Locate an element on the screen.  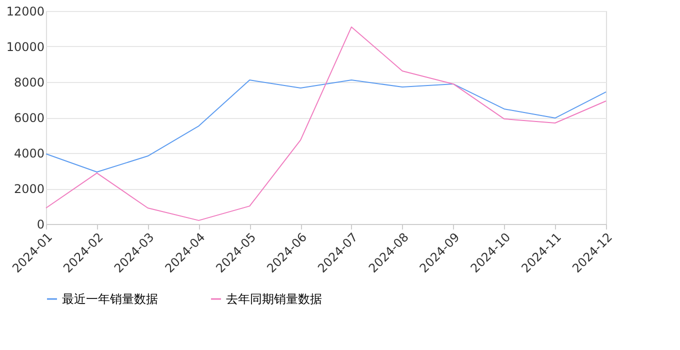
y-tick-label: 10000 is located at coordinates (25, 47).